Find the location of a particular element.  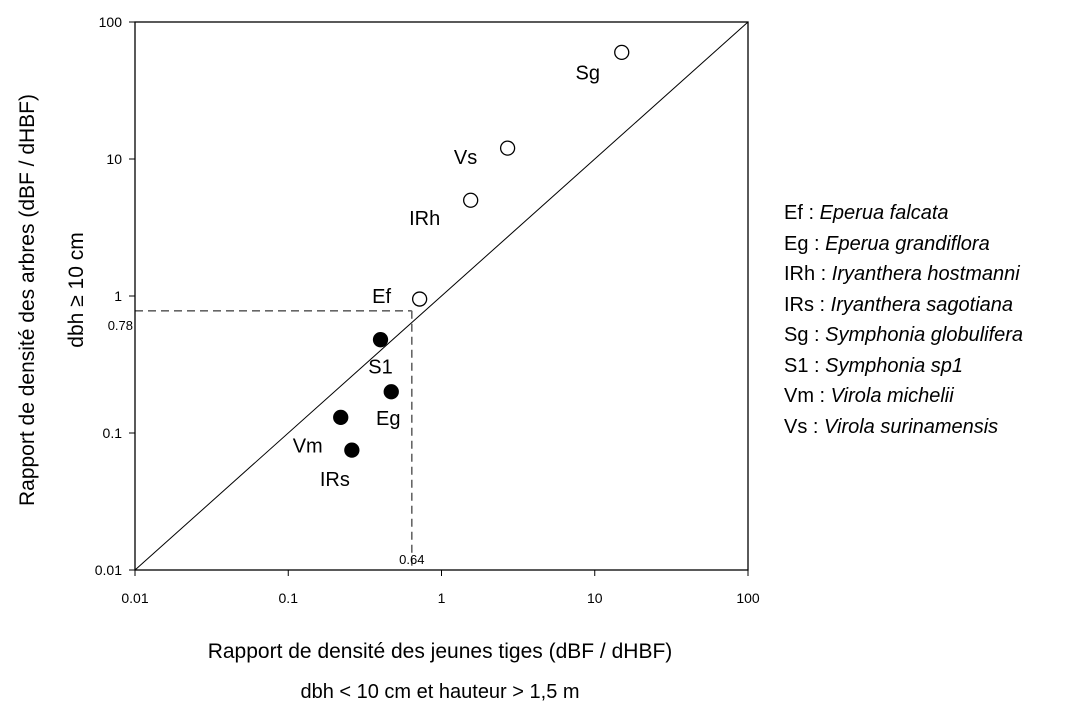

legend-code: IRs : is located at coordinates (807, 304).